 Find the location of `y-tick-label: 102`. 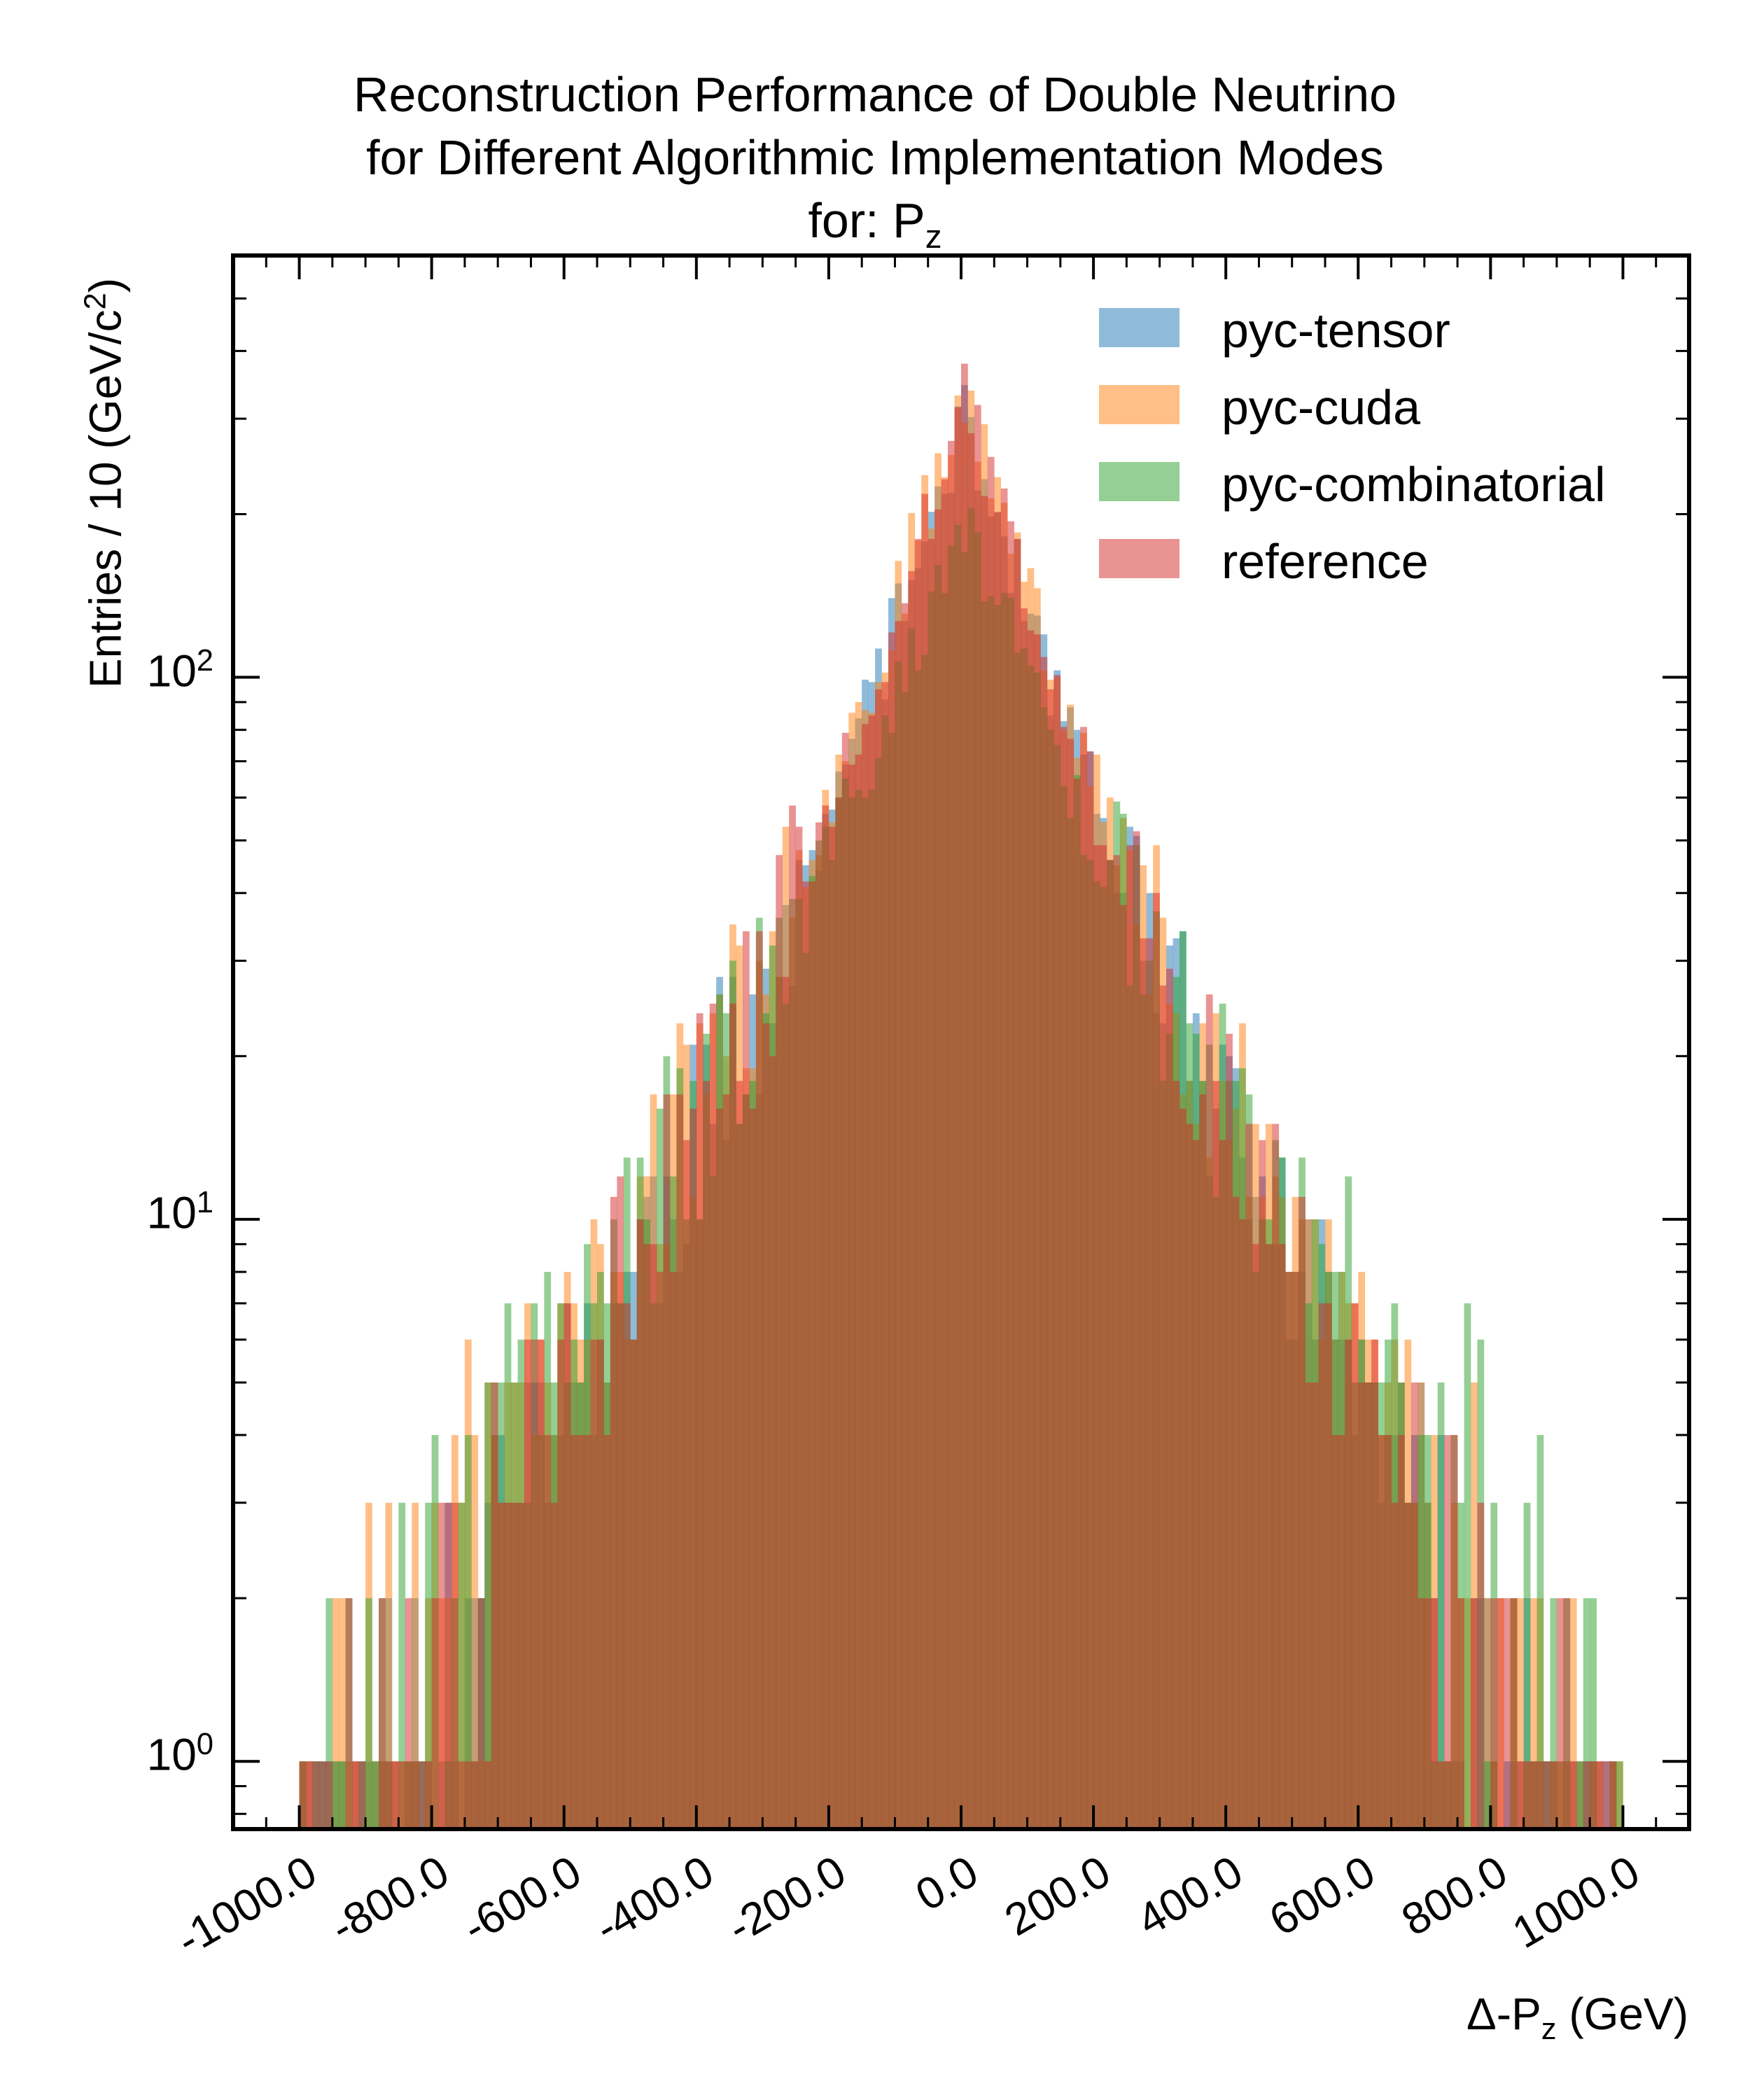

y-tick-label: 102 is located at coordinates (180, 670).